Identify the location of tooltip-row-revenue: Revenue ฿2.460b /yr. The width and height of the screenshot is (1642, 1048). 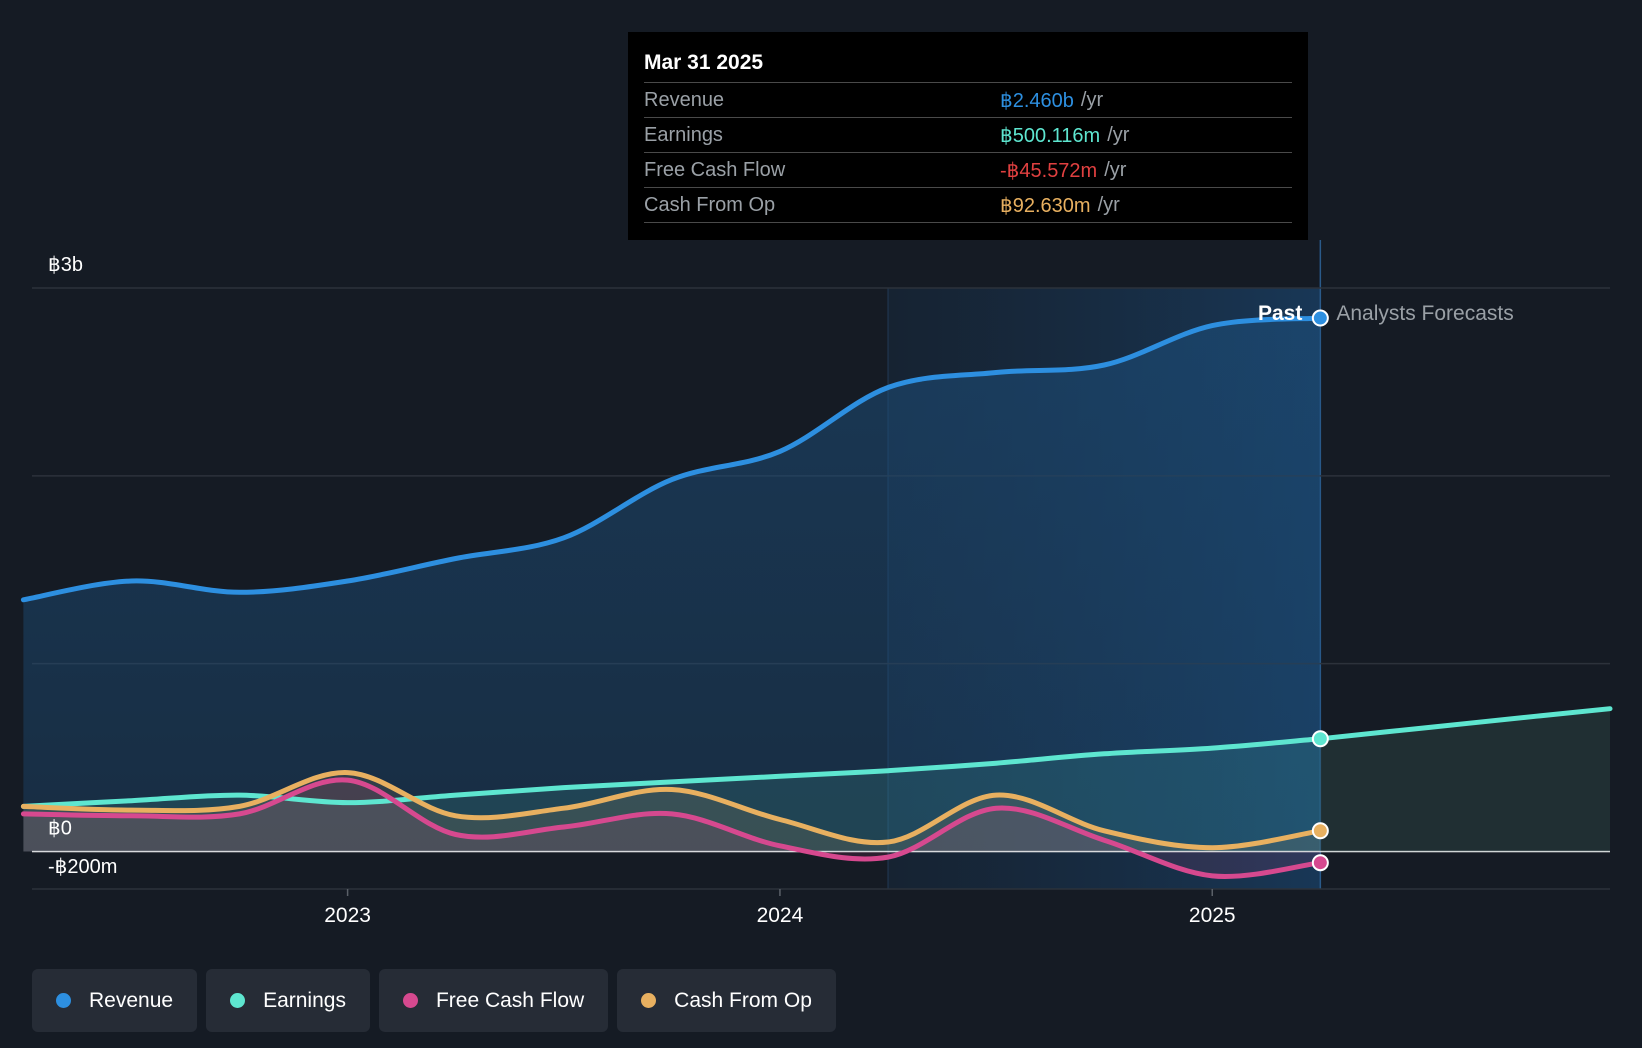
(968, 99).